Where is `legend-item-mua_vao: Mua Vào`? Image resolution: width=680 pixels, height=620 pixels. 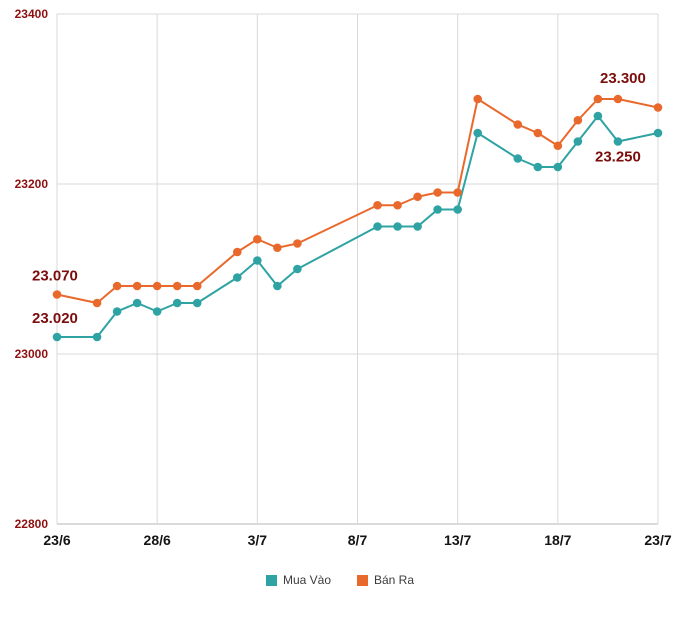 legend-item-mua_vao: Mua Vào is located at coordinates (298, 580).